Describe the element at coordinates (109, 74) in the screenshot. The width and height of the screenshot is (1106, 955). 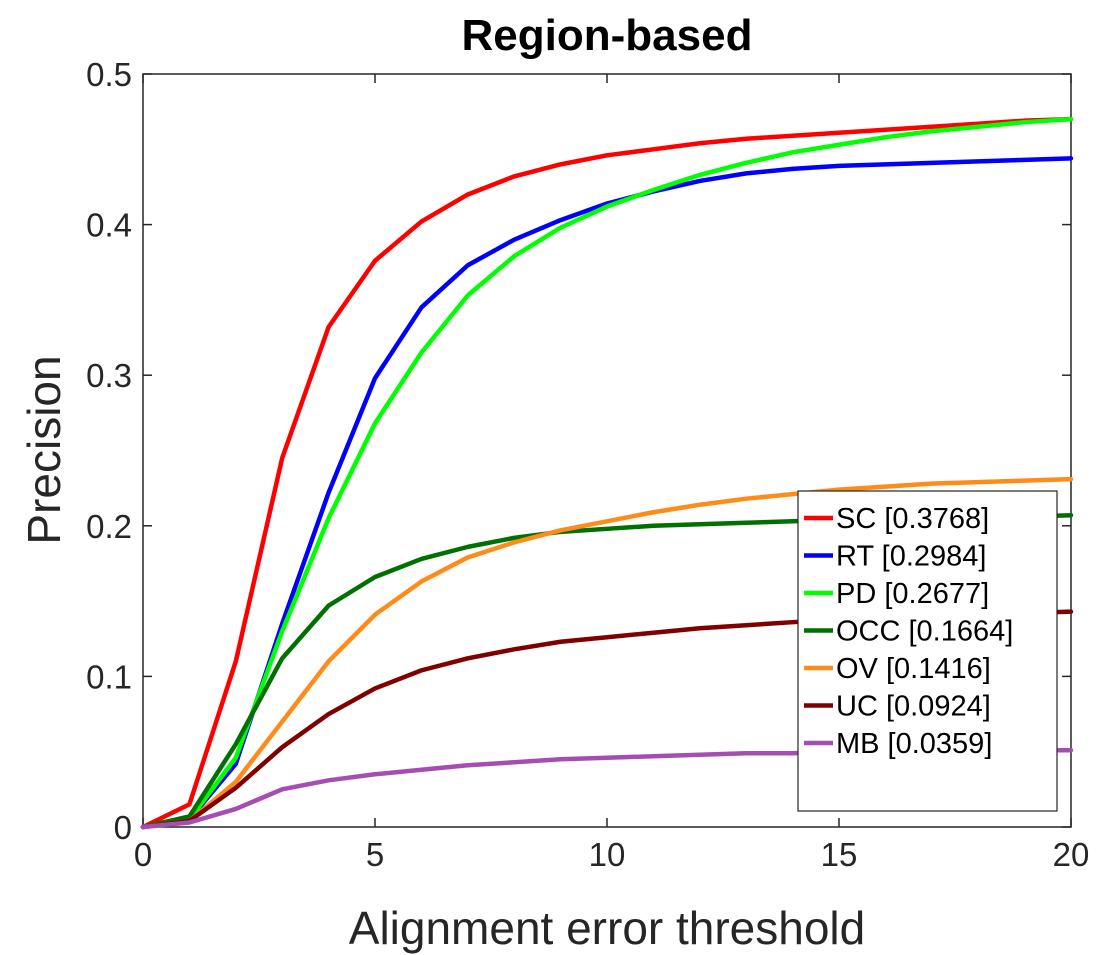
I see `y-tick-label: 0.5` at that location.